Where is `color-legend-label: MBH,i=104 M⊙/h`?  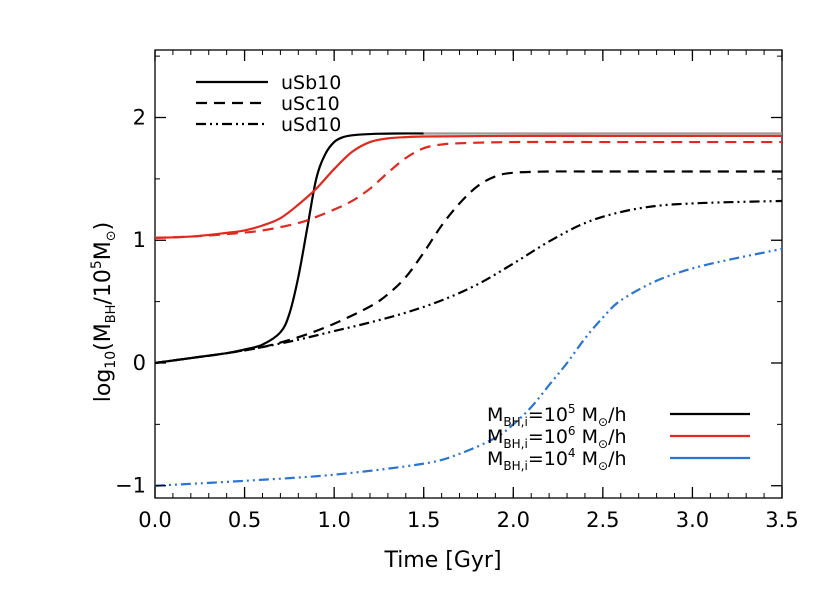
color-legend-label: MBH,i=104 M⊙/h is located at coordinates (557, 459).